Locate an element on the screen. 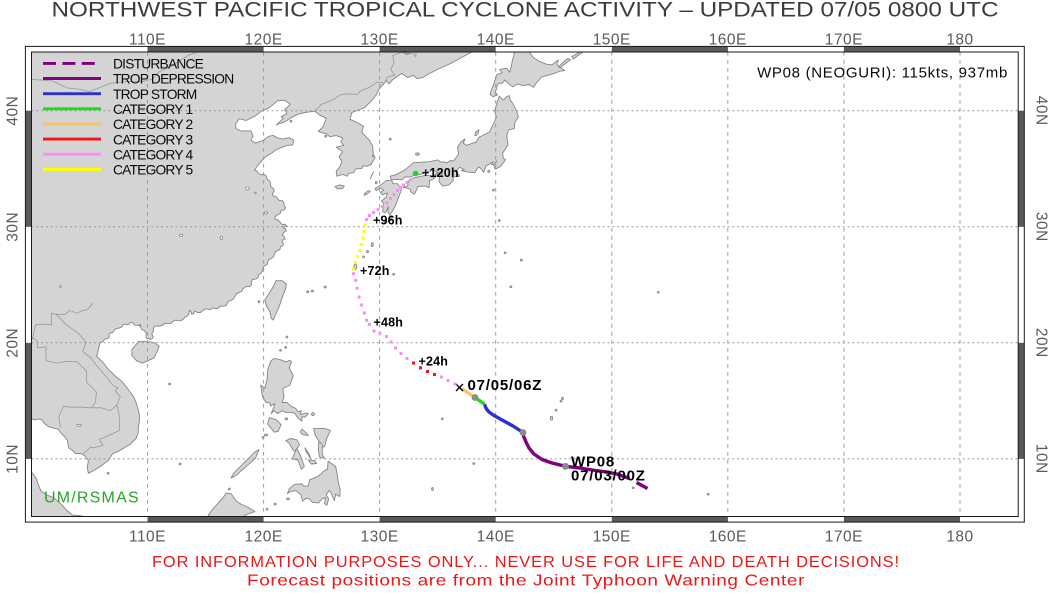 This screenshot has width=1050, height=605. svg-text: UM/RSMAS is located at coordinates (92, 498).